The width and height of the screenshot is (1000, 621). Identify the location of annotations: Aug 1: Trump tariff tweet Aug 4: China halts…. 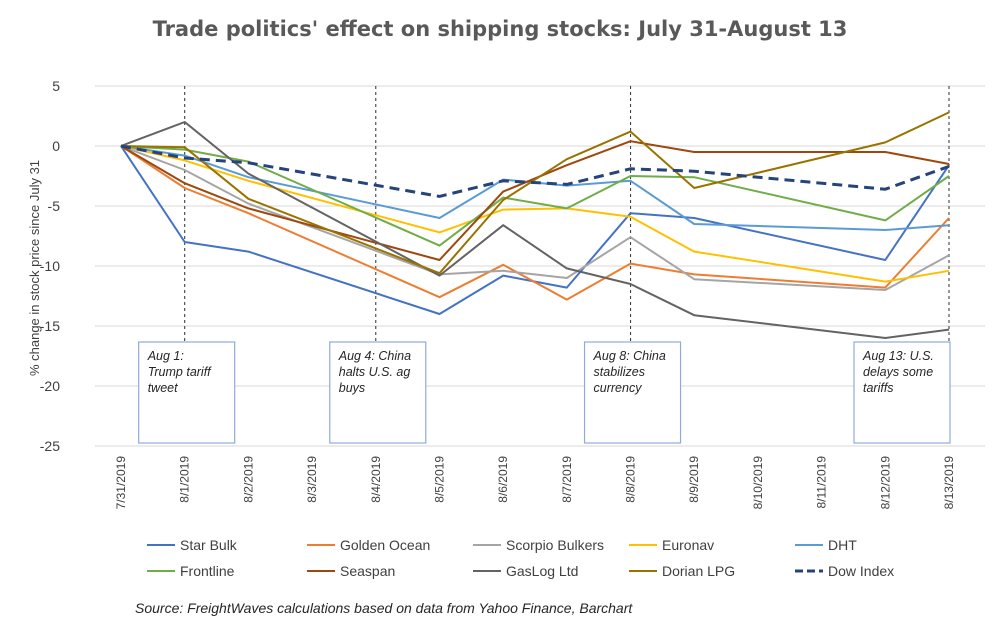
(544, 392).